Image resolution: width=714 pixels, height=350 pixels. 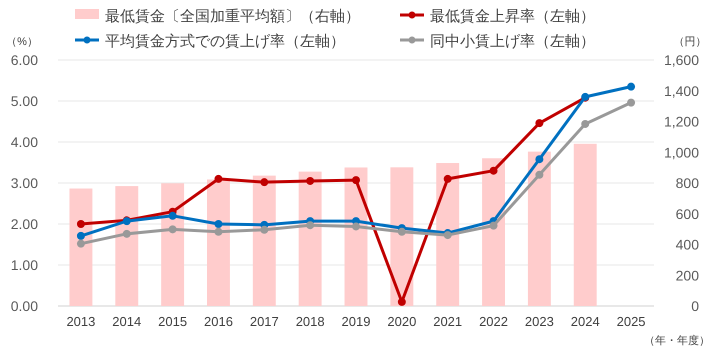 I want to click on y-tick-label: 5.00, so click(x=24, y=101).